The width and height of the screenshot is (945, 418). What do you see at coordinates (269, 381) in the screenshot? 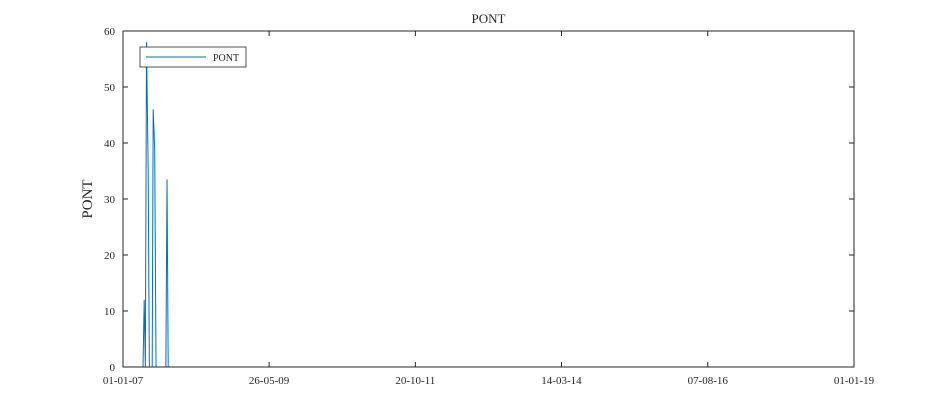
I see `x-tick-label: 26-05-09` at bounding box center [269, 381].